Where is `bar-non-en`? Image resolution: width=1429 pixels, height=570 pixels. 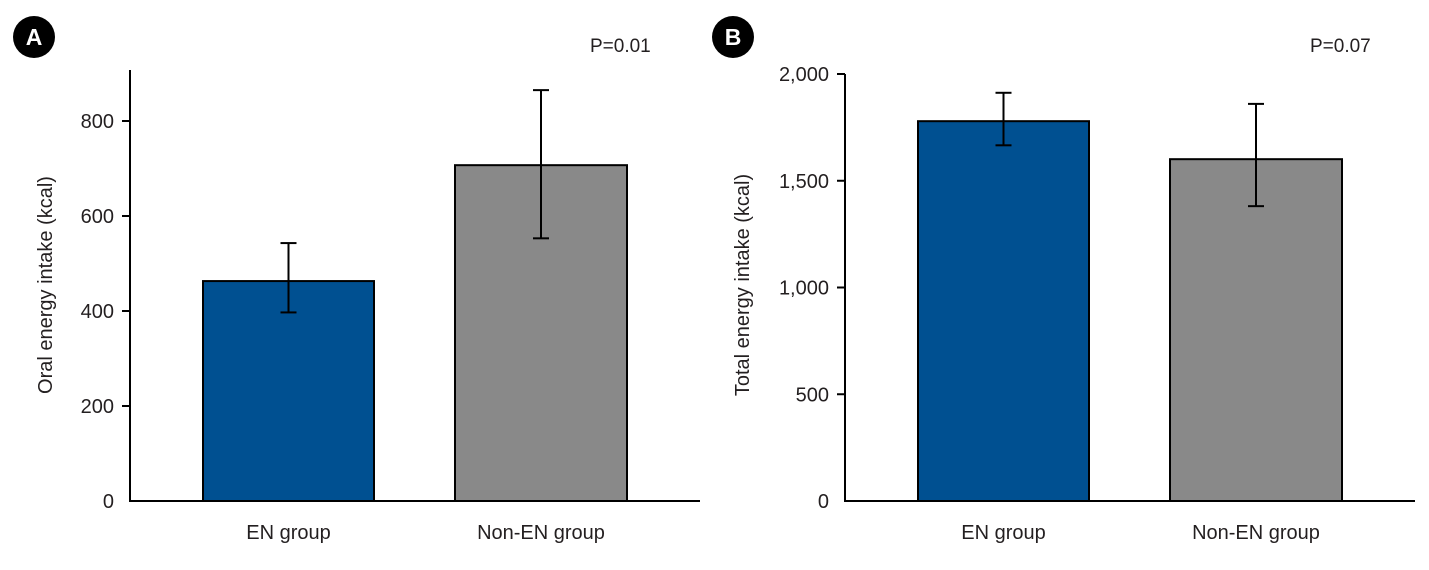 bar-non-en is located at coordinates (1256, 330).